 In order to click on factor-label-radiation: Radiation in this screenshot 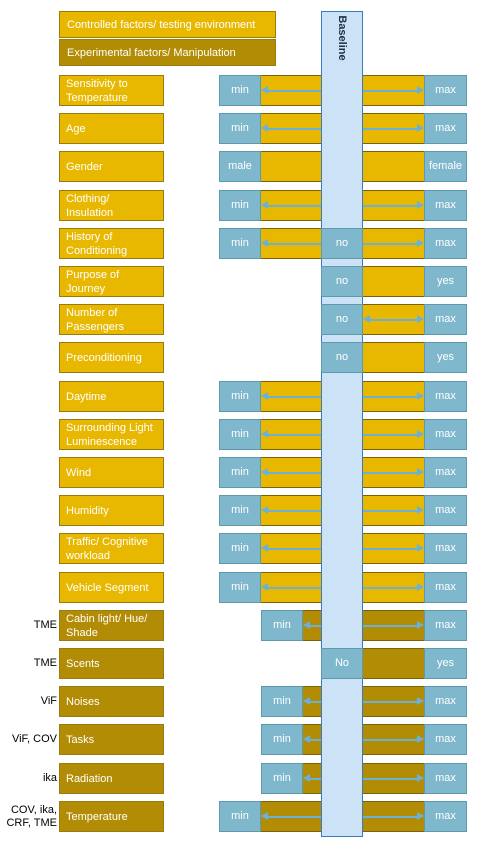, I will do `click(111, 778)`.